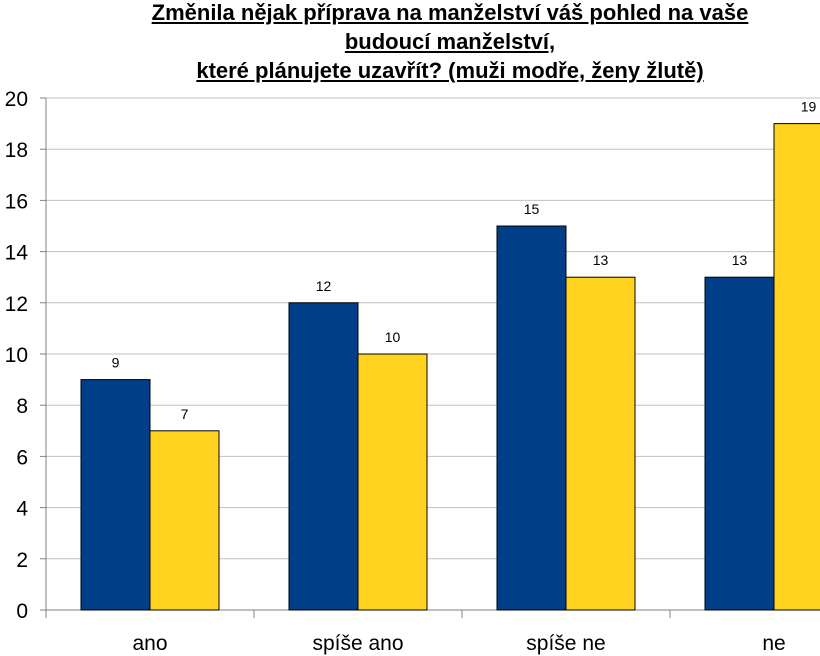 This screenshot has height=656, width=820. What do you see at coordinates (22, 406) in the screenshot?
I see `y-tick-label: 8` at bounding box center [22, 406].